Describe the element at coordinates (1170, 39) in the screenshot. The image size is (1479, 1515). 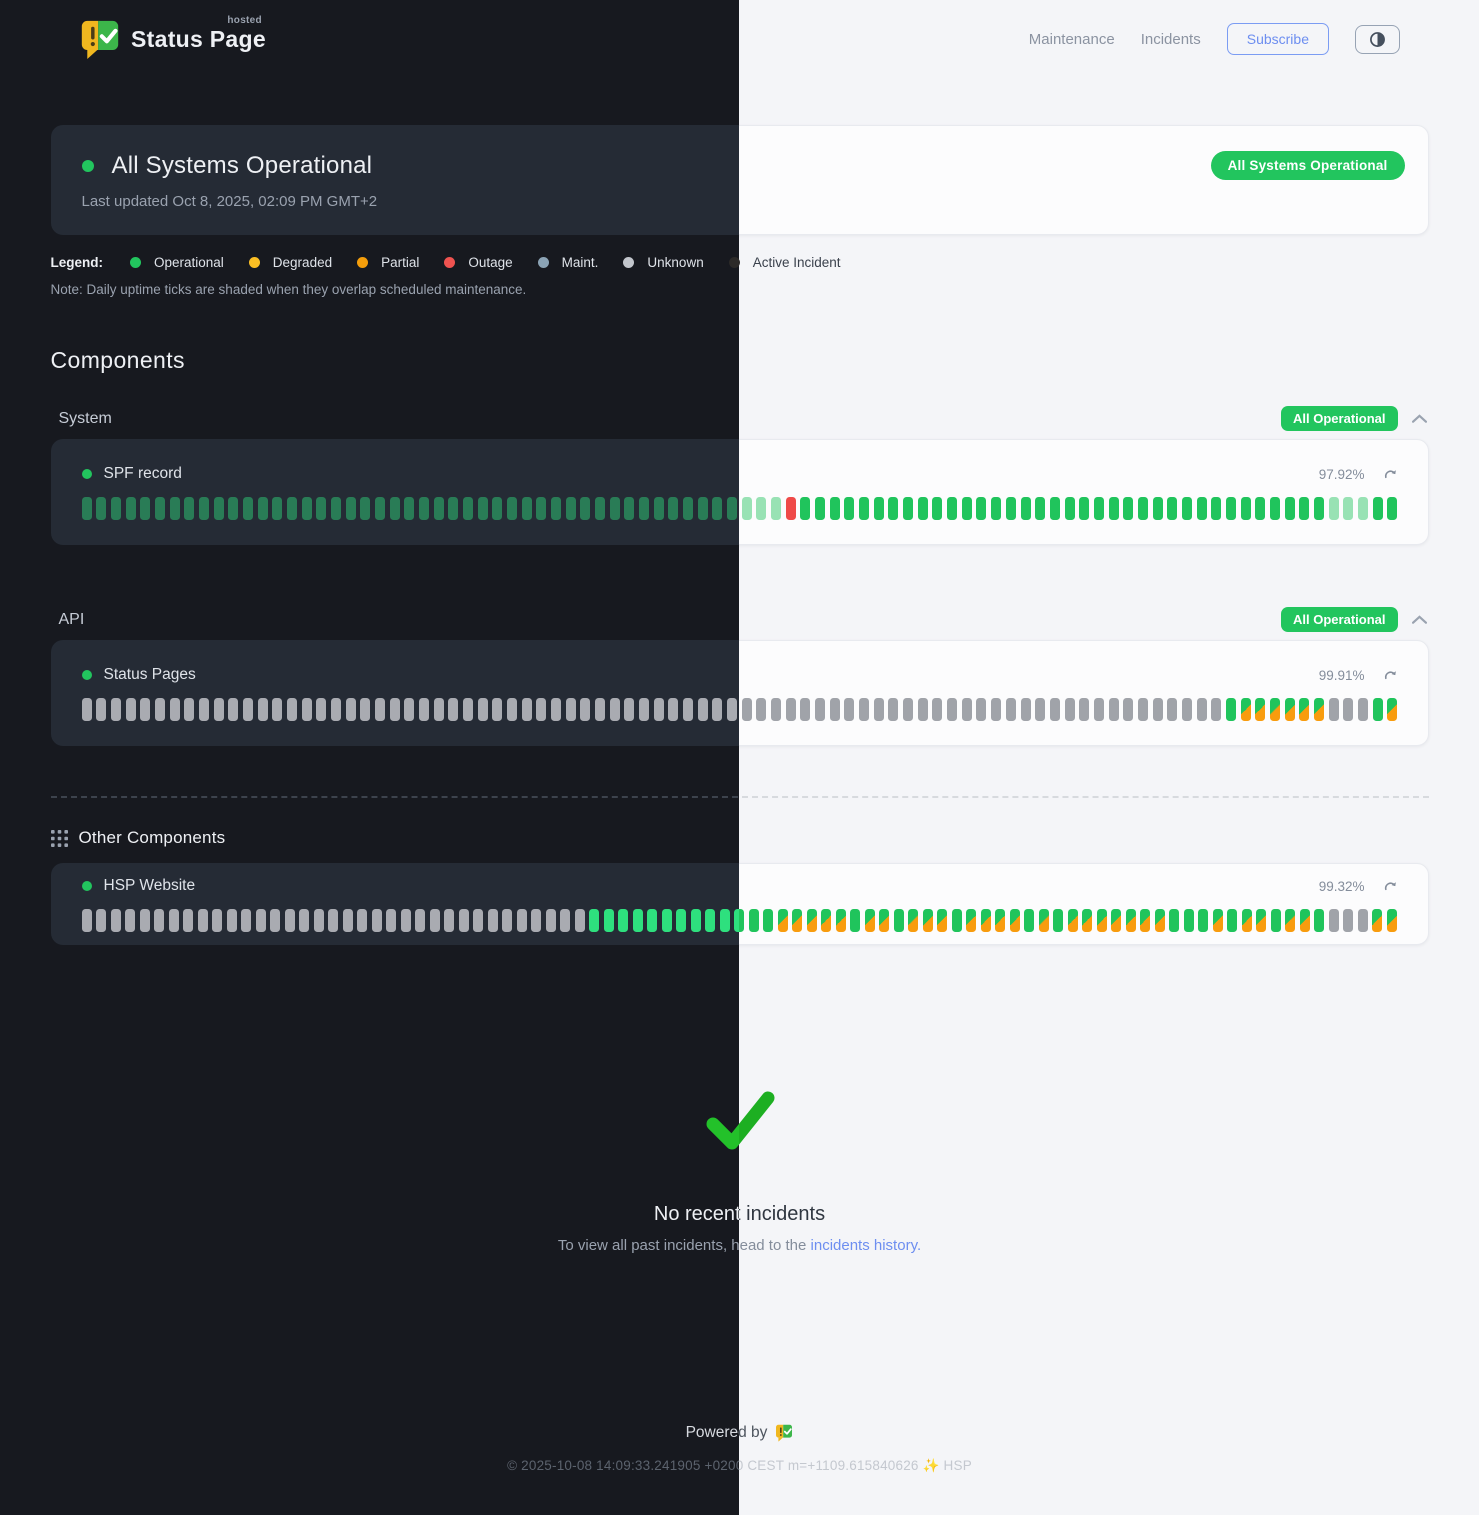
I see `nav-link-incidents: Incidents` at that location.